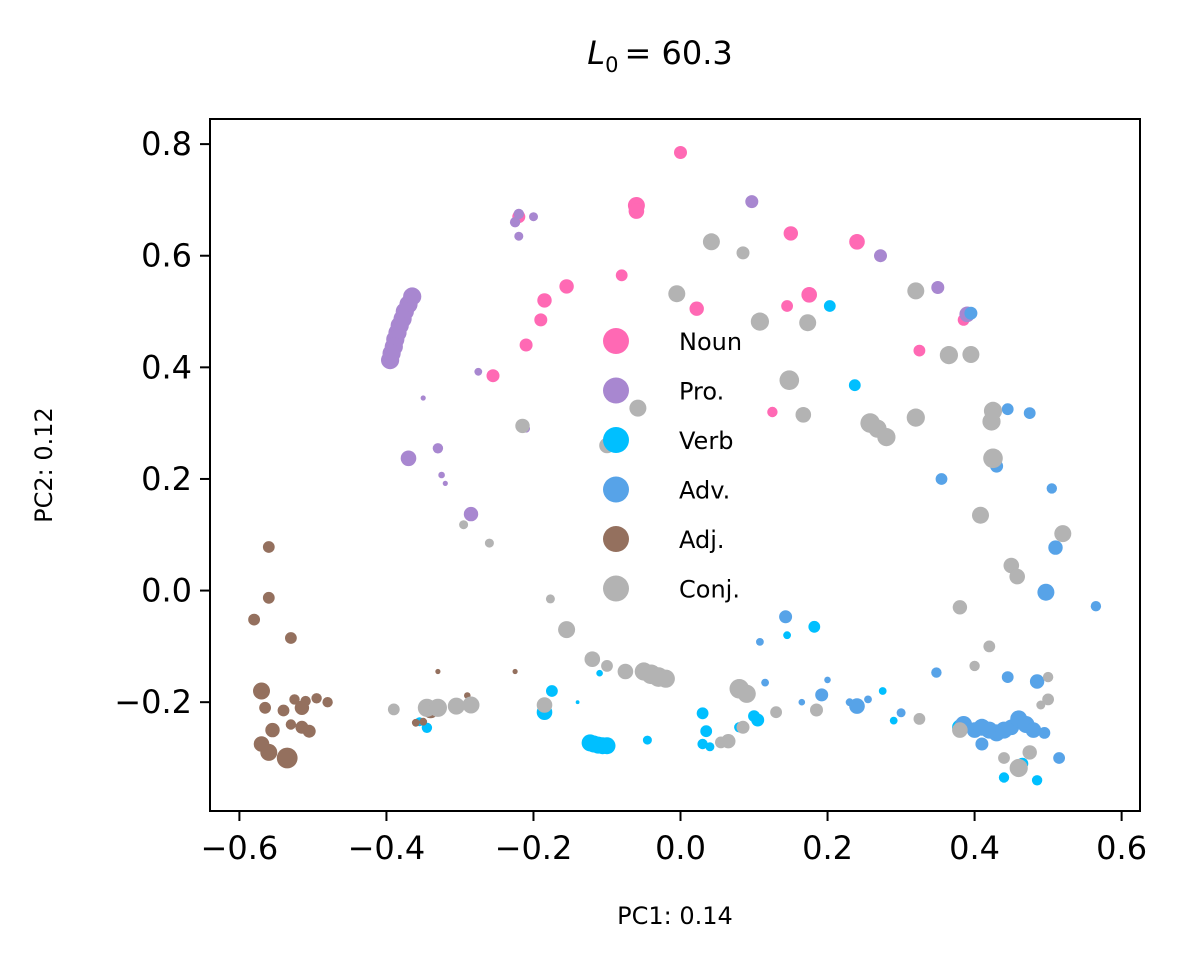  What do you see at coordinates (674, 839) in the screenshot?
I see `x-axis-ticks: −0.6 −0.4 −0.2 0.0 0.2 0.4 0.6` at bounding box center [674, 839].